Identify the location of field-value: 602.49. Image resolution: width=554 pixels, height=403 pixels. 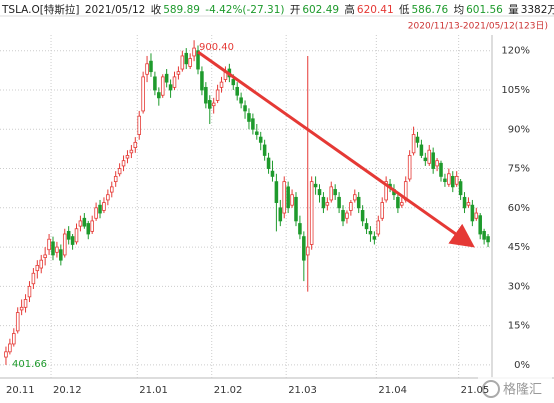
(321, 10).